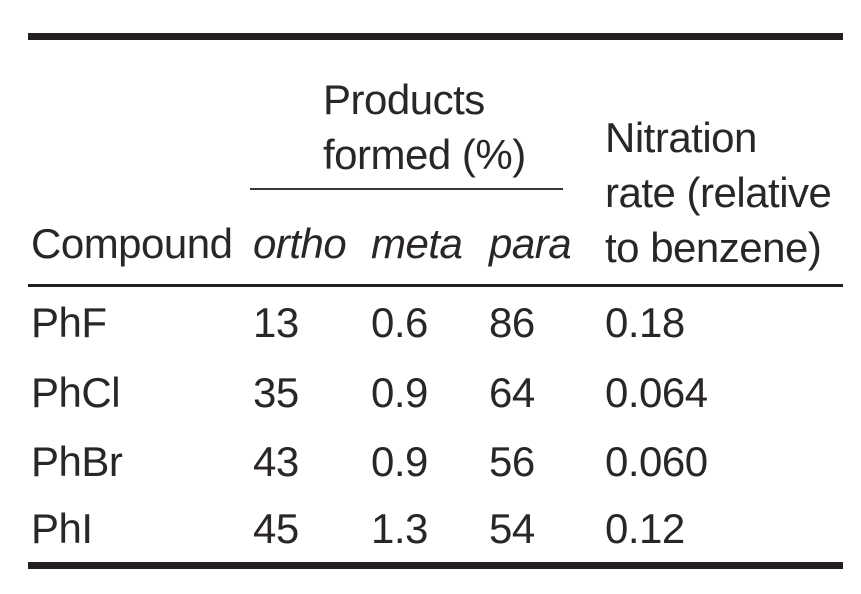 This screenshot has height=594, width=861. Describe the element at coordinates (62, 528) in the screenshot. I see `cell-compound: PhI` at that location.